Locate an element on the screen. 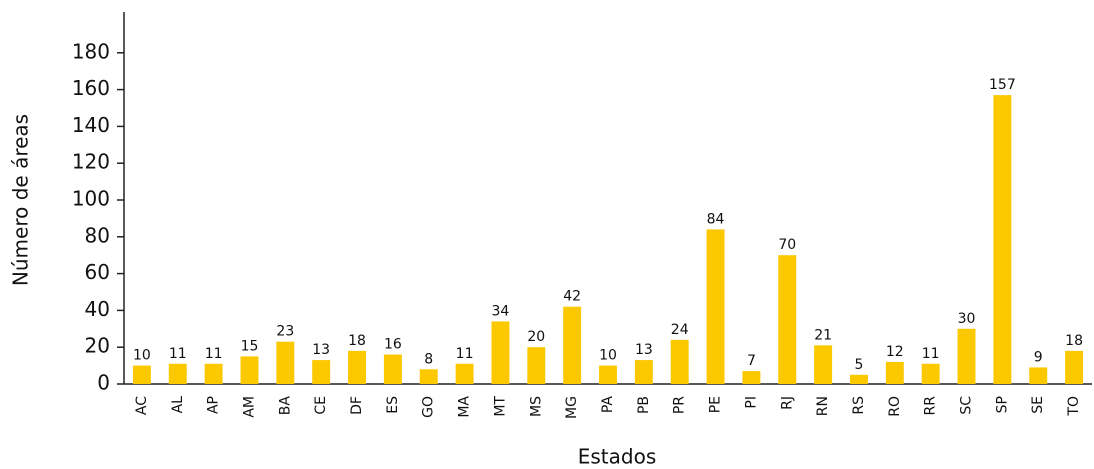 The image size is (1094, 469). x-tick-label: TO is located at coordinates (1074, 406).